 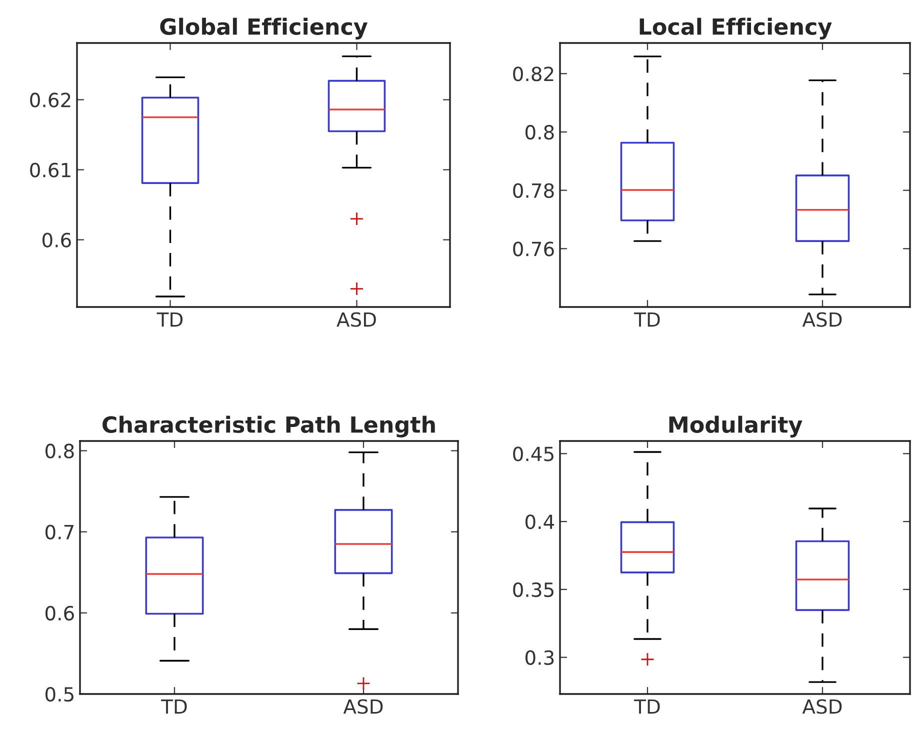 I want to click on y-tick-label: 0.7, so click(x=60, y=532).